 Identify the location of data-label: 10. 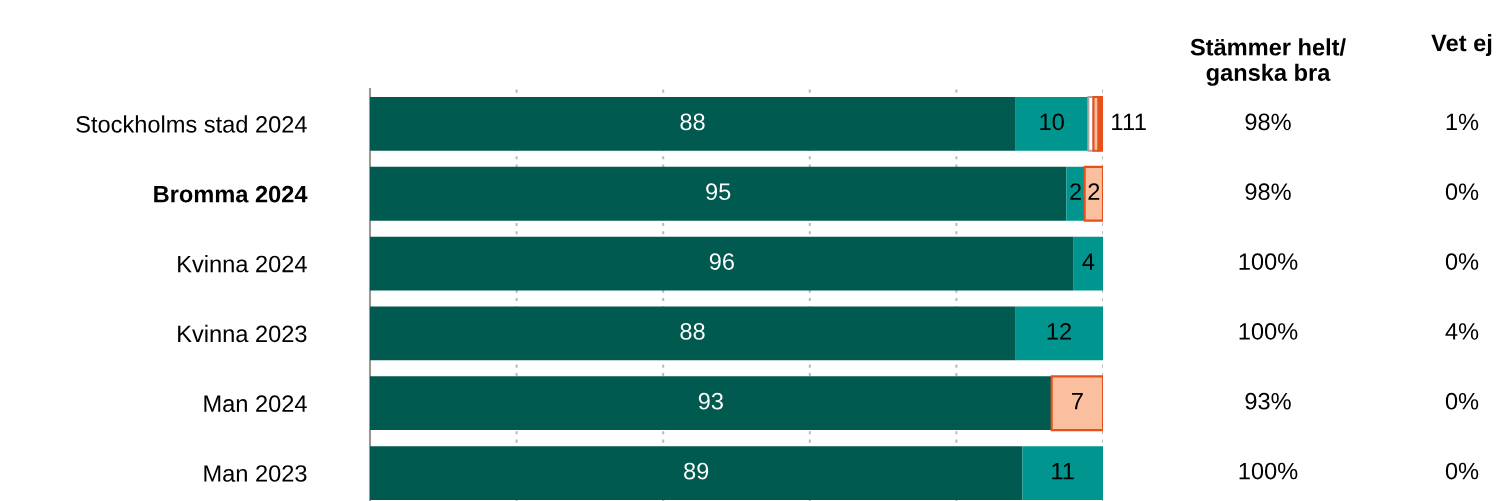
(1052, 122).